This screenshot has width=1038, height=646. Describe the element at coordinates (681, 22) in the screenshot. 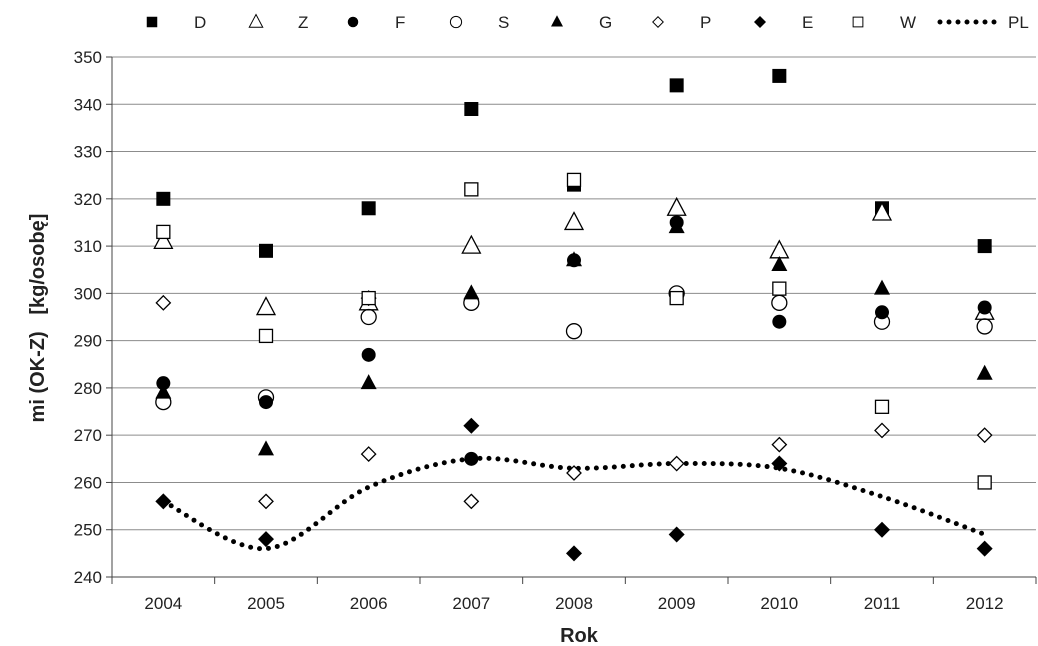

I see `legend-item-p: P` at that location.